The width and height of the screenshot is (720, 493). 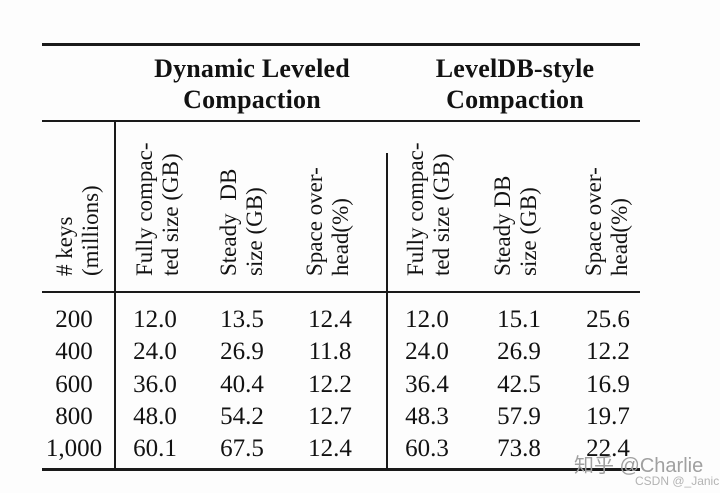 What do you see at coordinates (77, 230) in the screenshot?
I see `column-header-num-keys: # keys (millions)` at bounding box center [77, 230].